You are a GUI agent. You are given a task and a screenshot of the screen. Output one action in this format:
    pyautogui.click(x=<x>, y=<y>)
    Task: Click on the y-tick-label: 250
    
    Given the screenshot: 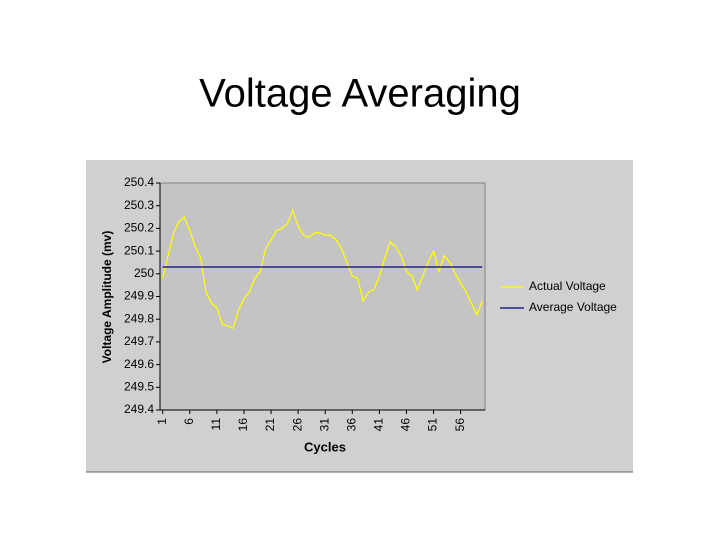 What is the action you would take?
    pyautogui.click(x=144, y=273)
    